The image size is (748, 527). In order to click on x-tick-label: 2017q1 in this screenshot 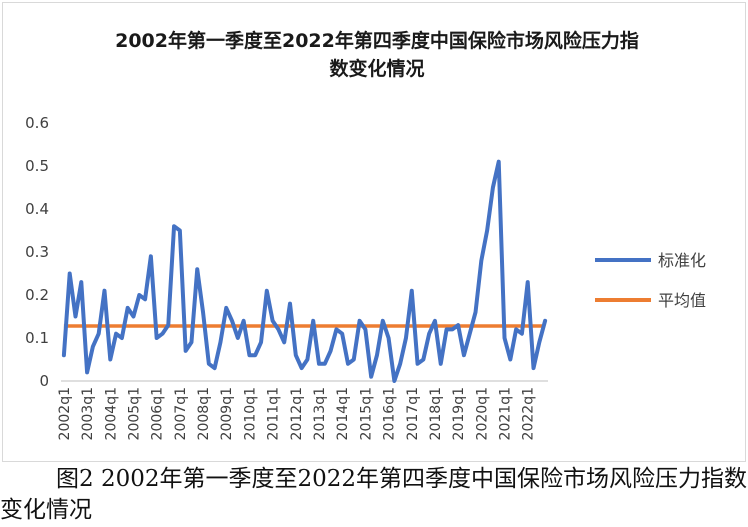, I will do `click(413, 413)`.